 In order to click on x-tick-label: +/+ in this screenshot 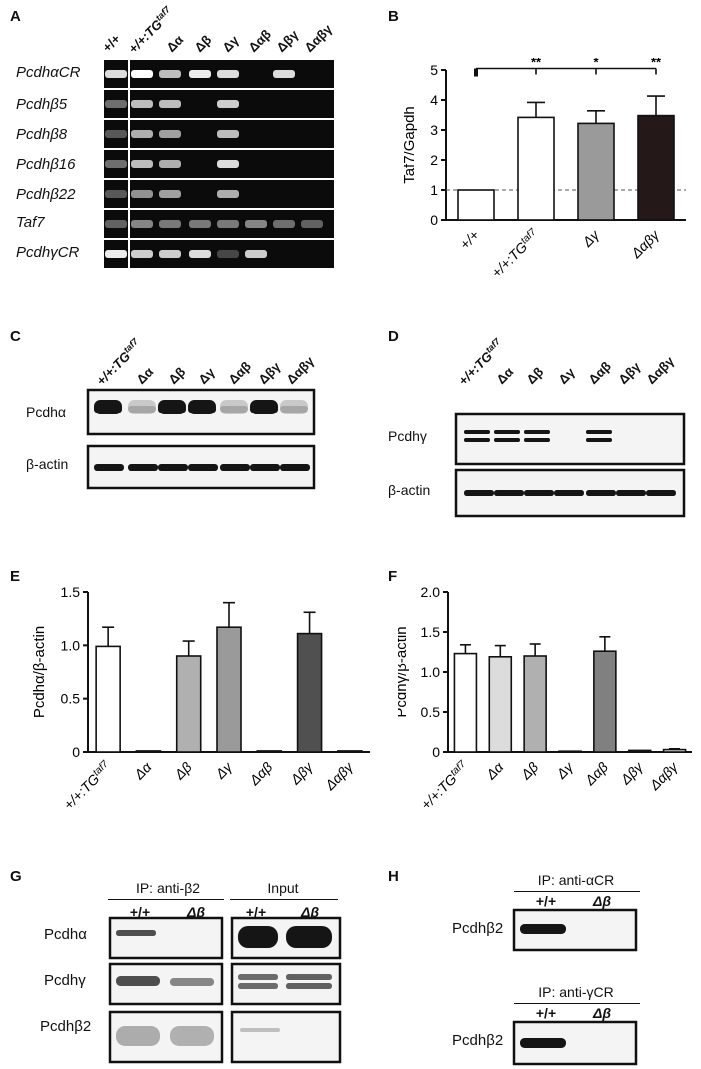, I will do `click(469, 240)`.